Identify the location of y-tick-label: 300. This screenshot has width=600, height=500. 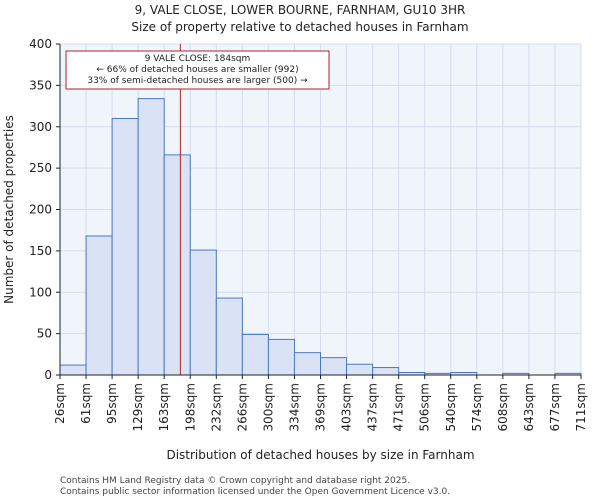
(40, 127).